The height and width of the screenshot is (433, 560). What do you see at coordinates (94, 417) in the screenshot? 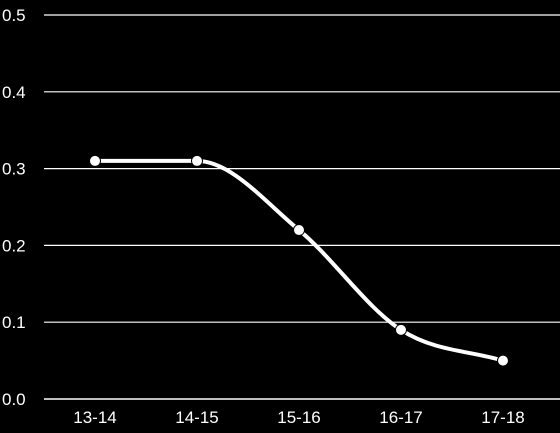
I see `x-tick-label: 13-14` at bounding box center [94, 417].